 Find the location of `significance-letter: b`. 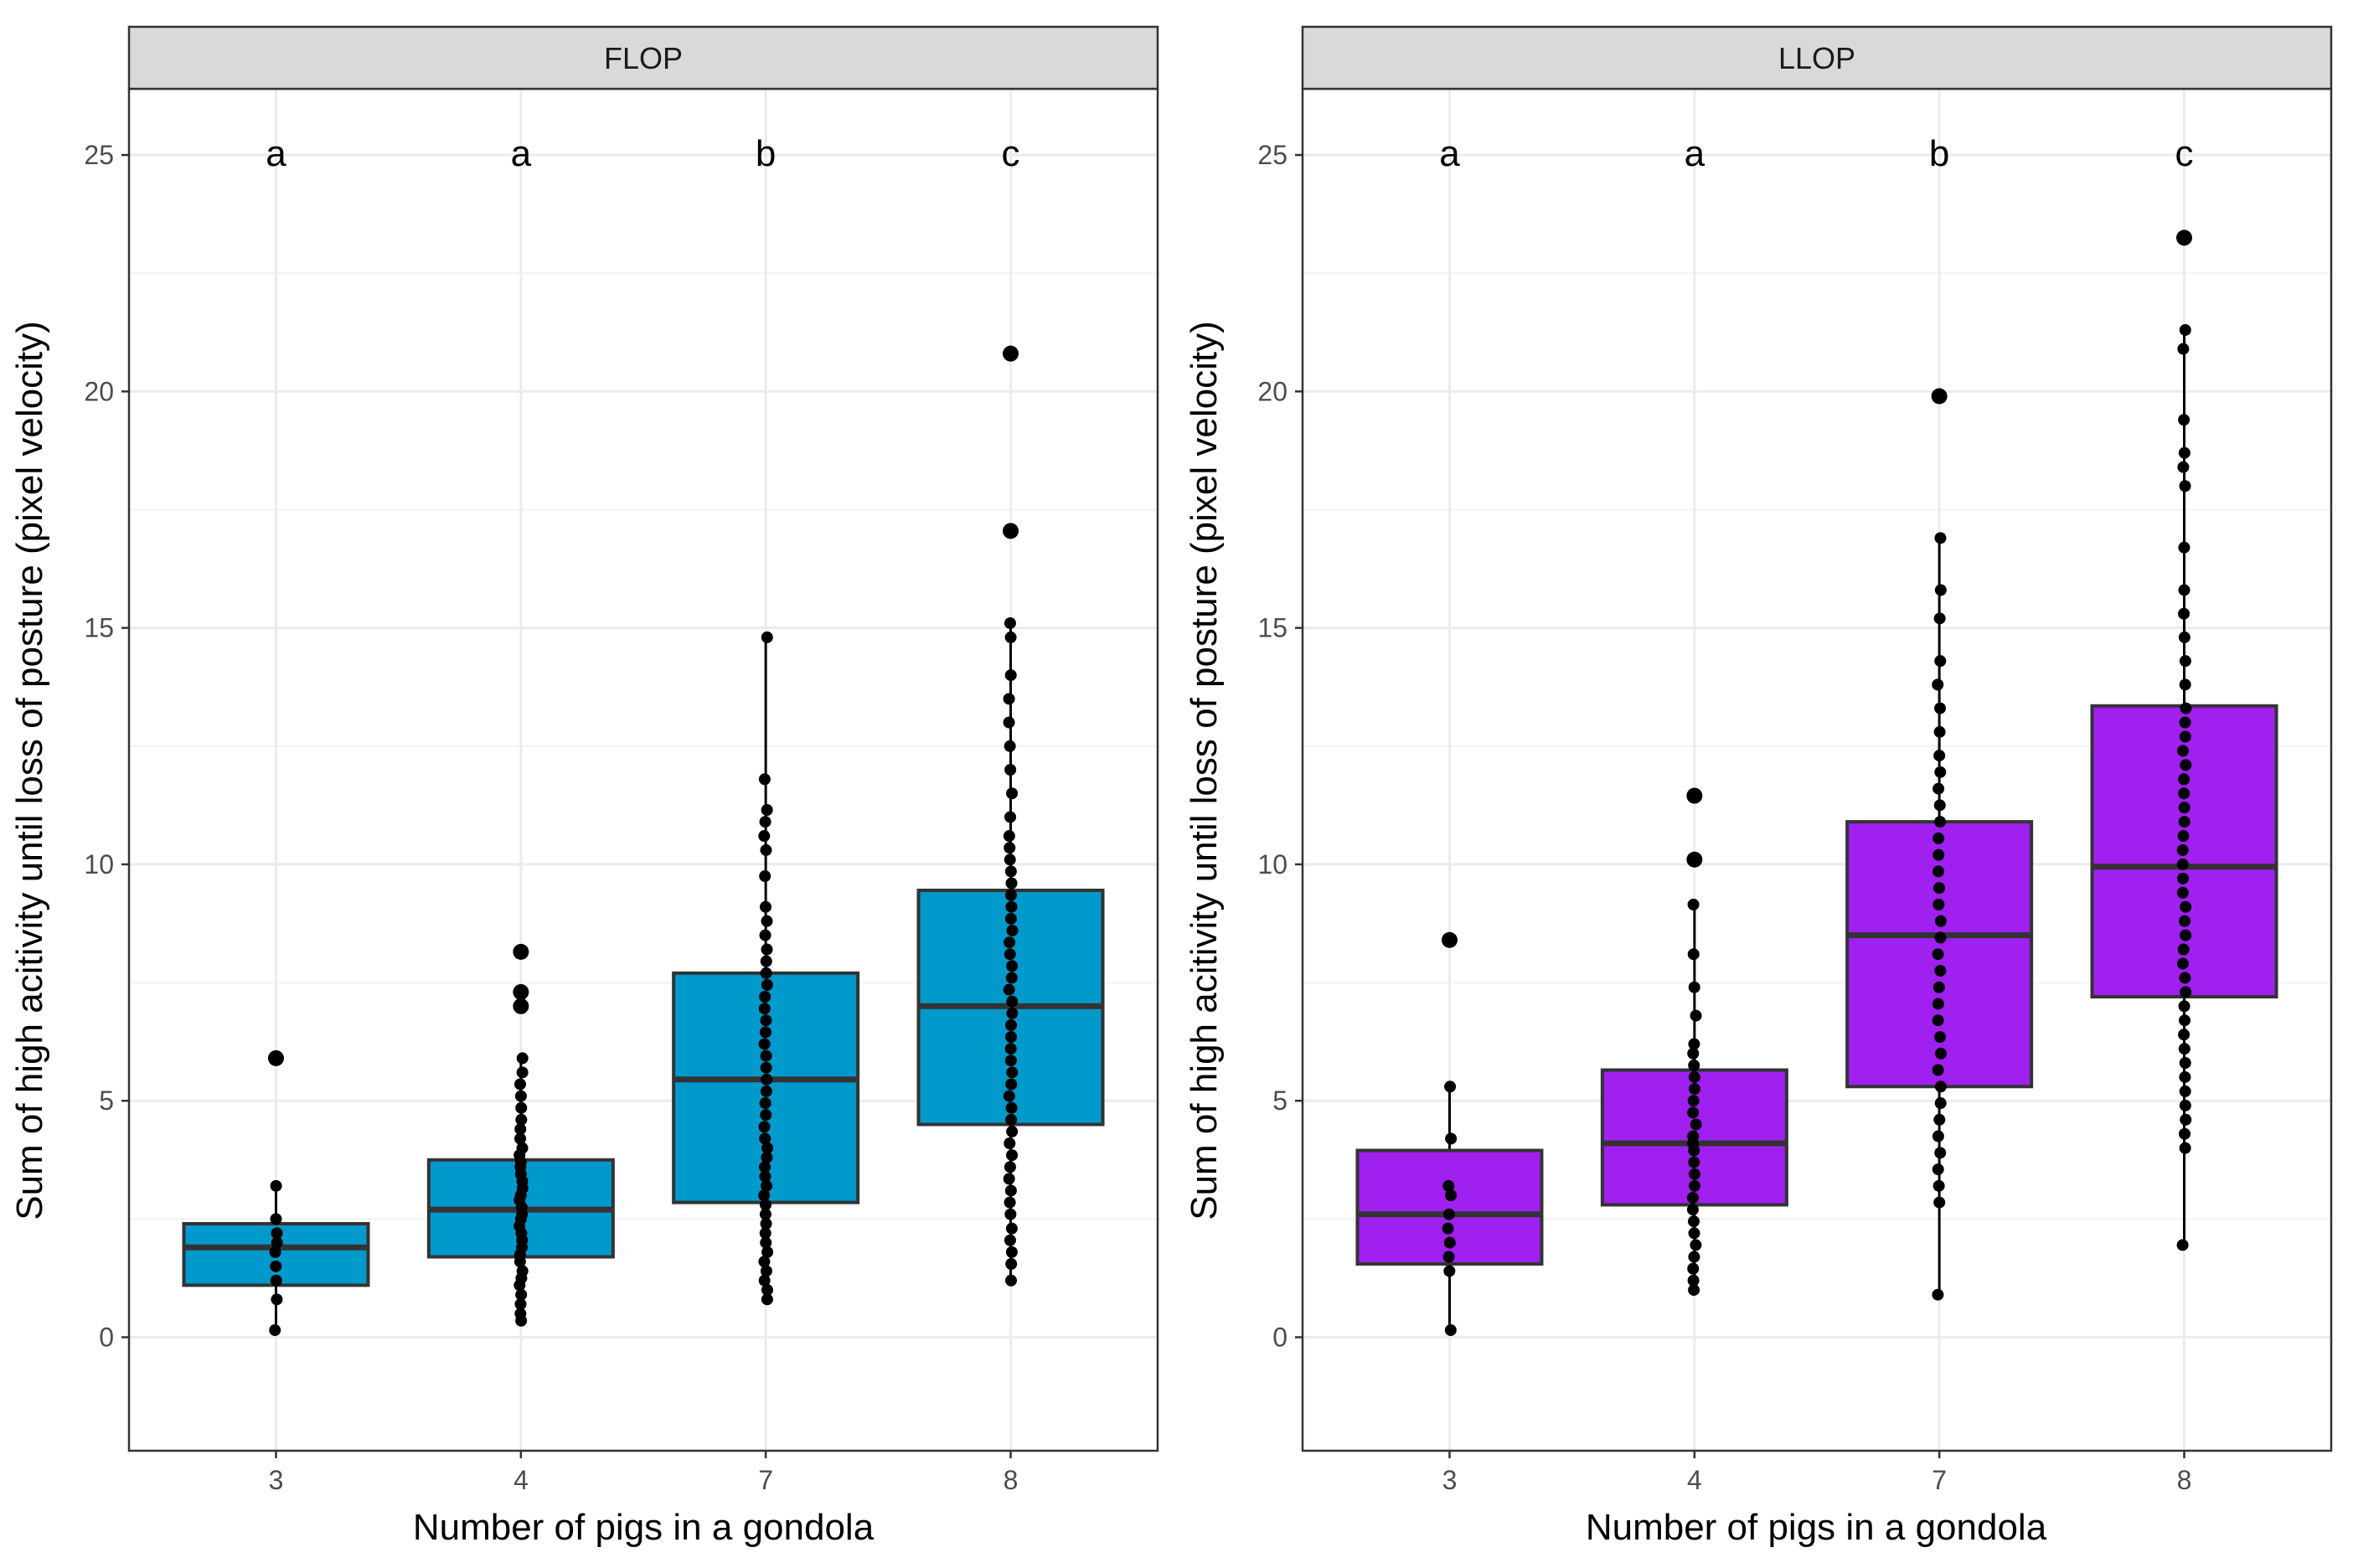

significance-letter: b is located at coordinates (1939, 154).